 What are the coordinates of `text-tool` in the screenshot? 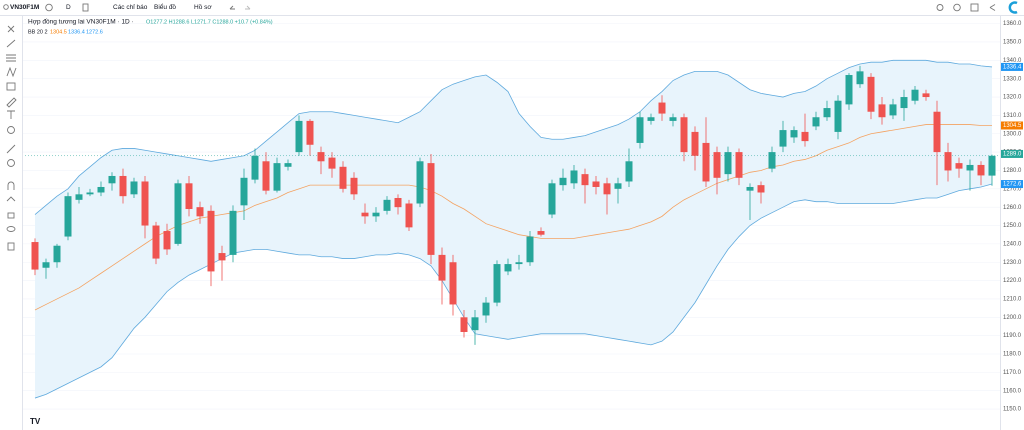 It's located at (11, 114).